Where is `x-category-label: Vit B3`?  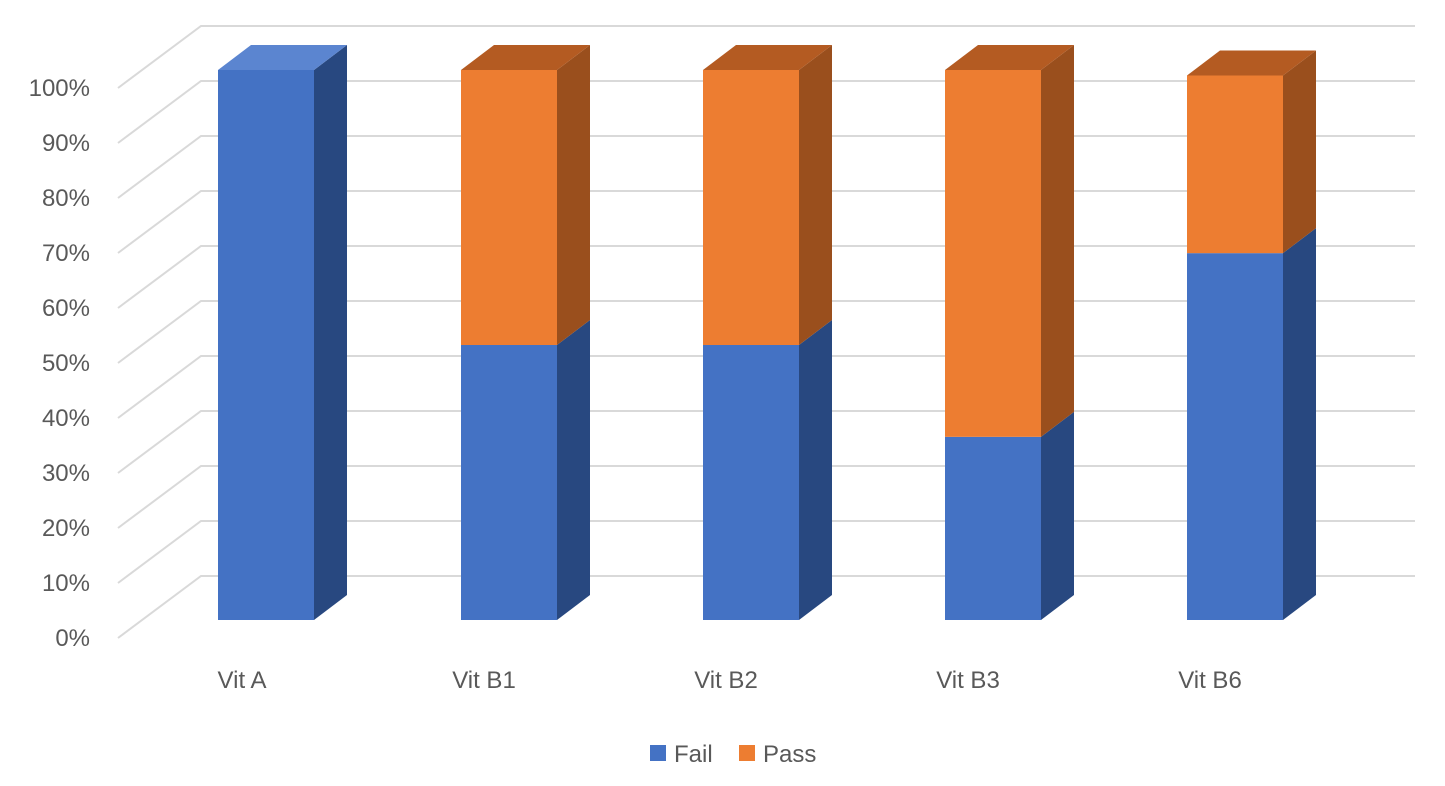 x-category-label: Vit B3 is located at coordinates (968, 680).